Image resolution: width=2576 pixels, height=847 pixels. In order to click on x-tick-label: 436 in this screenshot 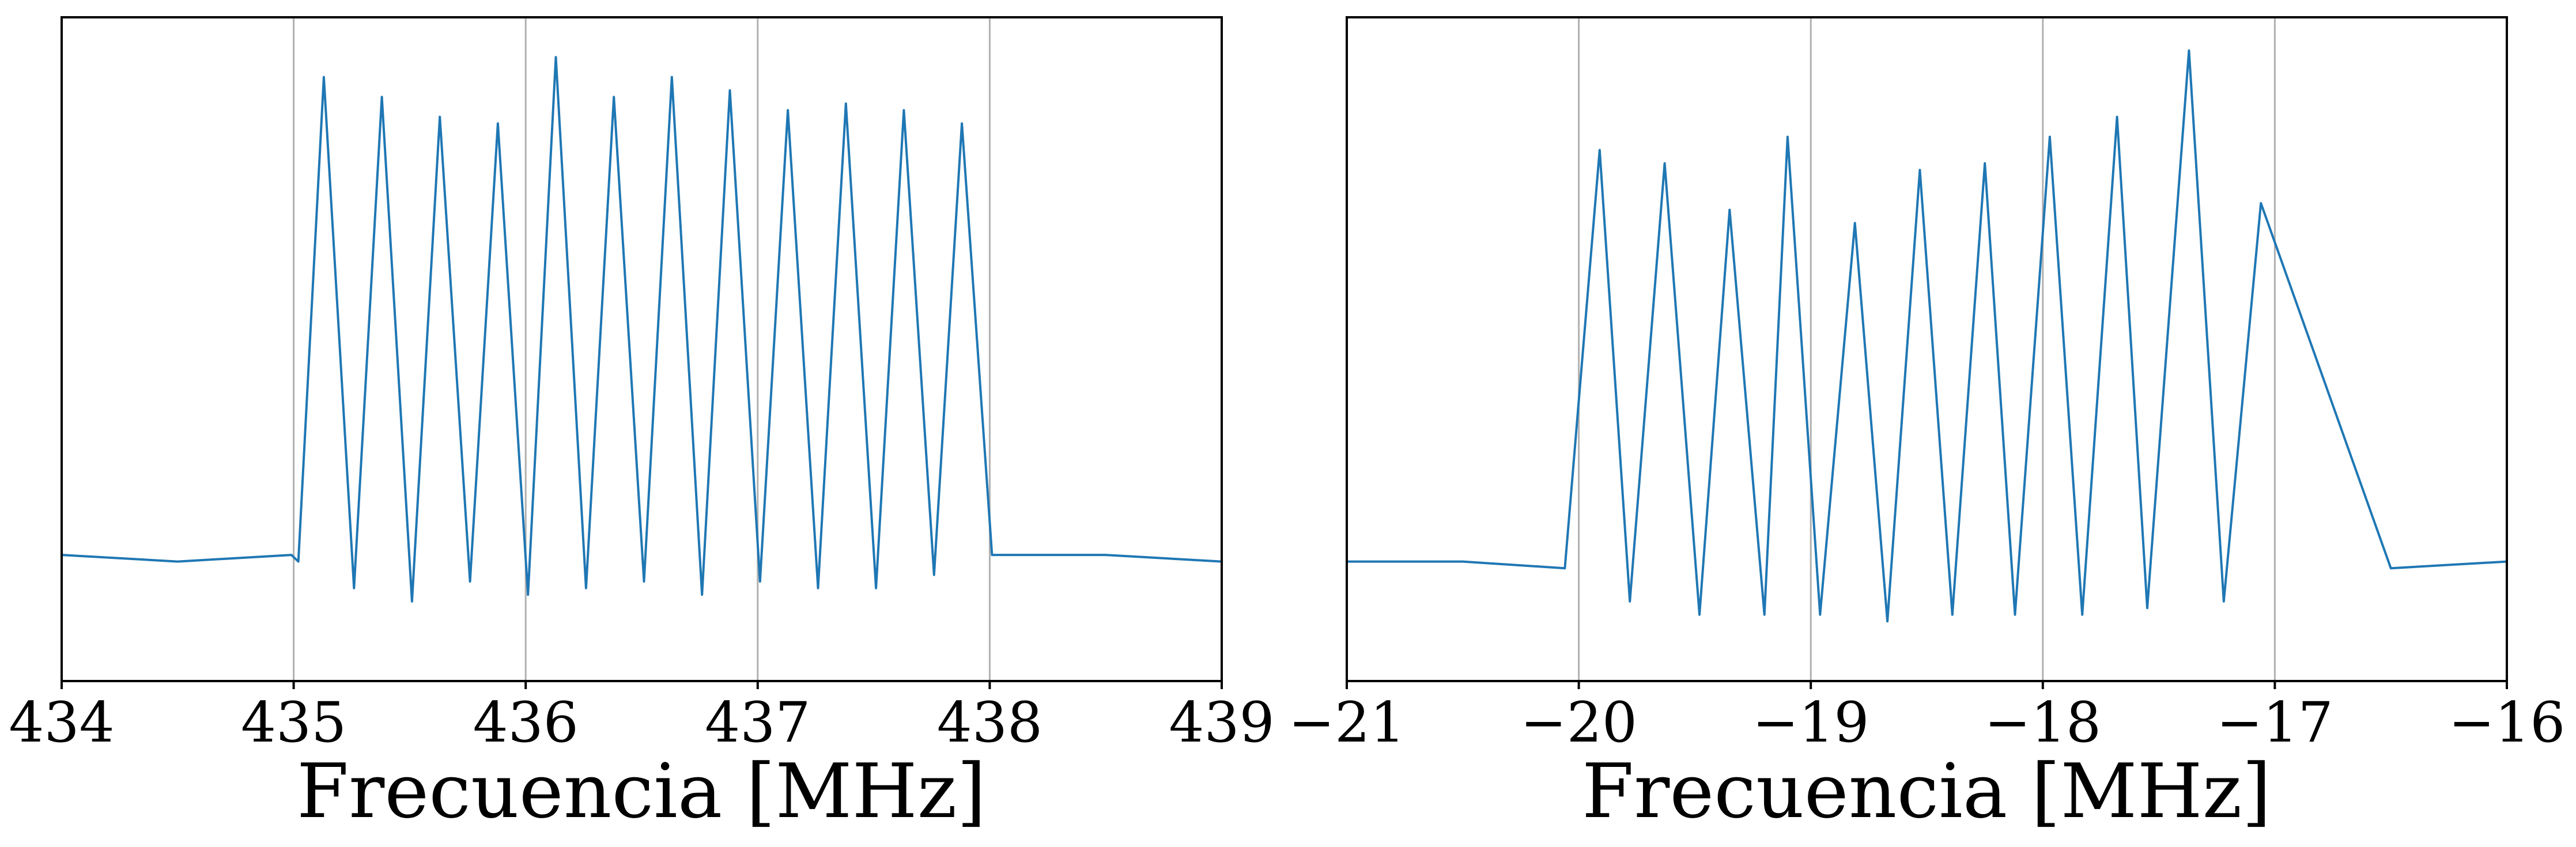, I will do `click(526, 722)`.